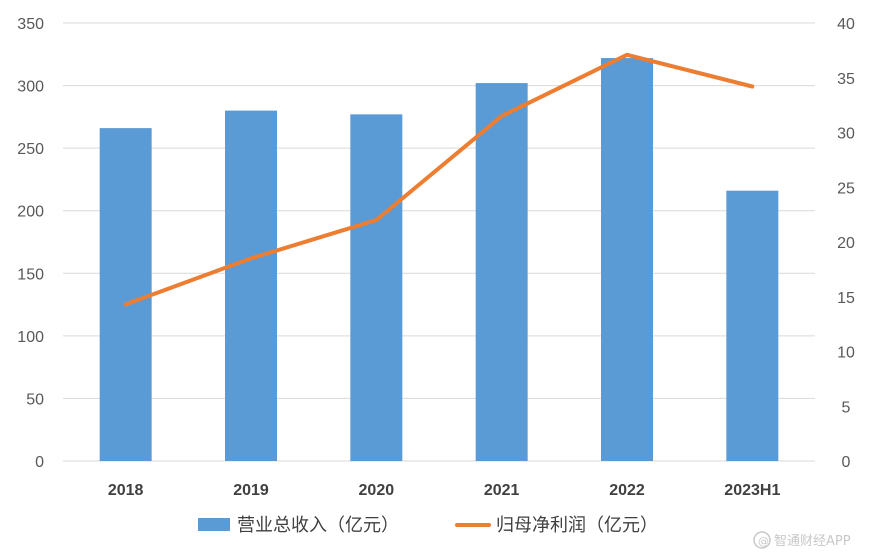 The image size is (870, 559). Describe the element at coordinates (30, 337) in the screenshot. I see `left-y-tick-label: 100` at that location.